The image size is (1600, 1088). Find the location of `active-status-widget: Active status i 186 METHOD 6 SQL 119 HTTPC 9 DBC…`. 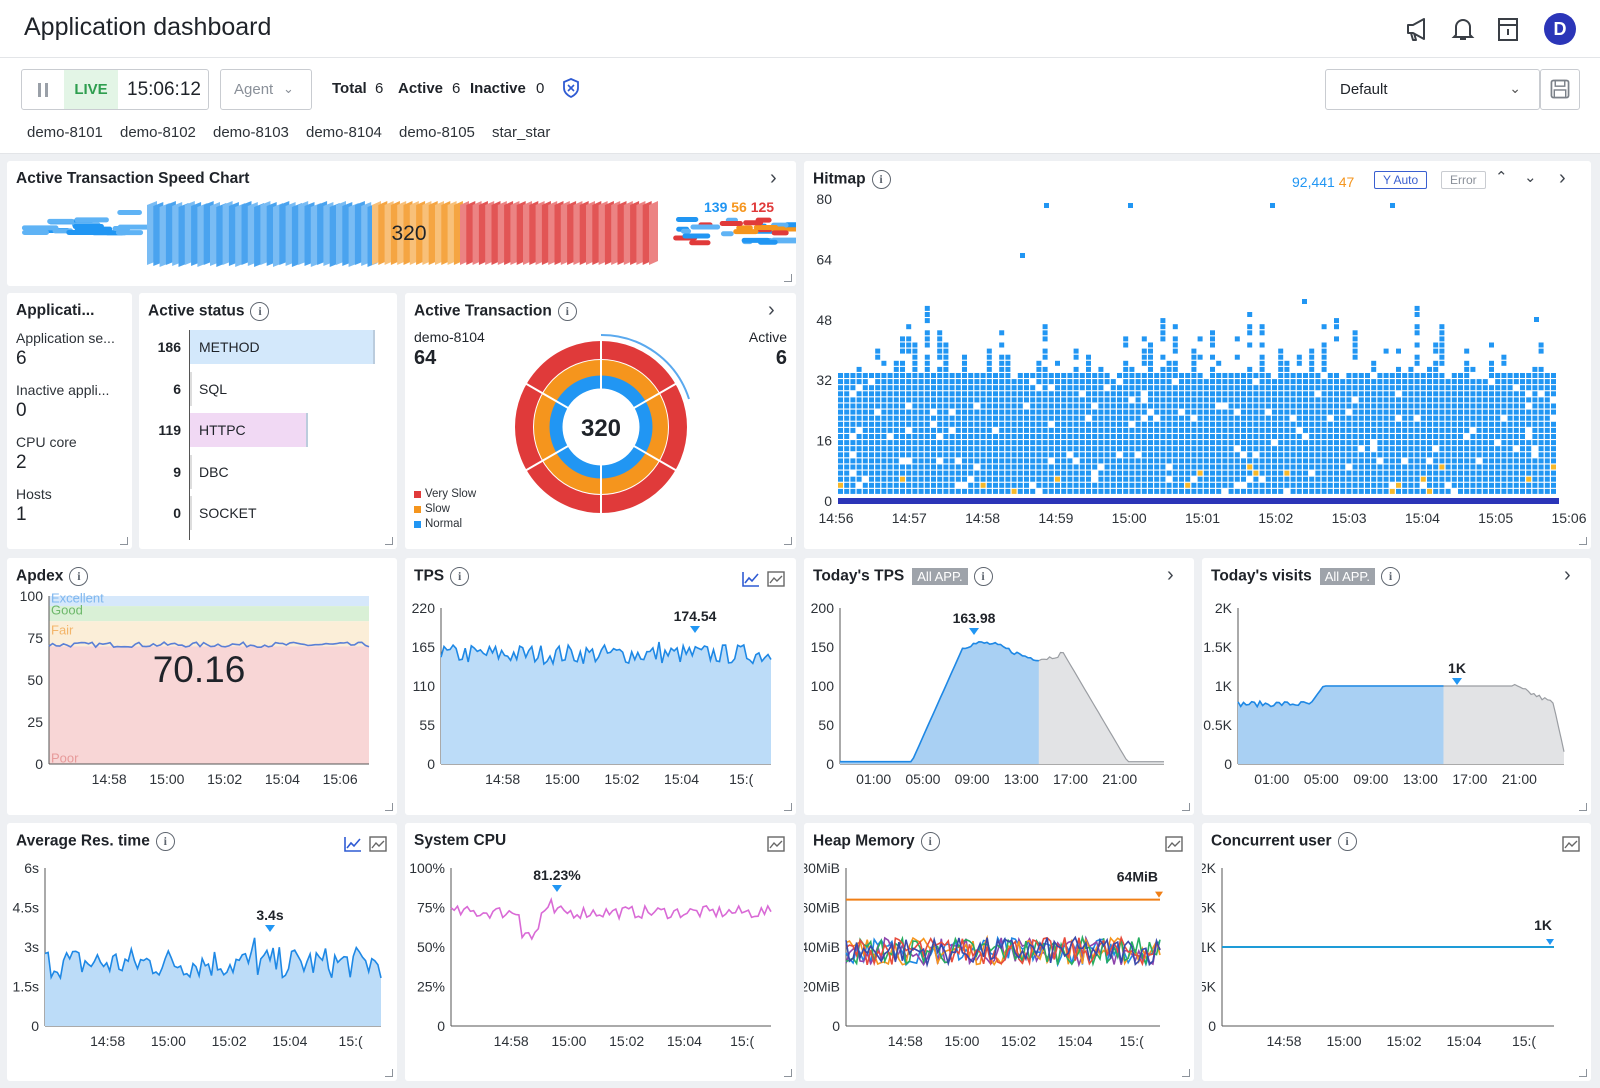

active-status-widget: Active status i 186 METHOD 6 SQL 119 HTTPC 9 DBC… is located at coordinates (268, 421).